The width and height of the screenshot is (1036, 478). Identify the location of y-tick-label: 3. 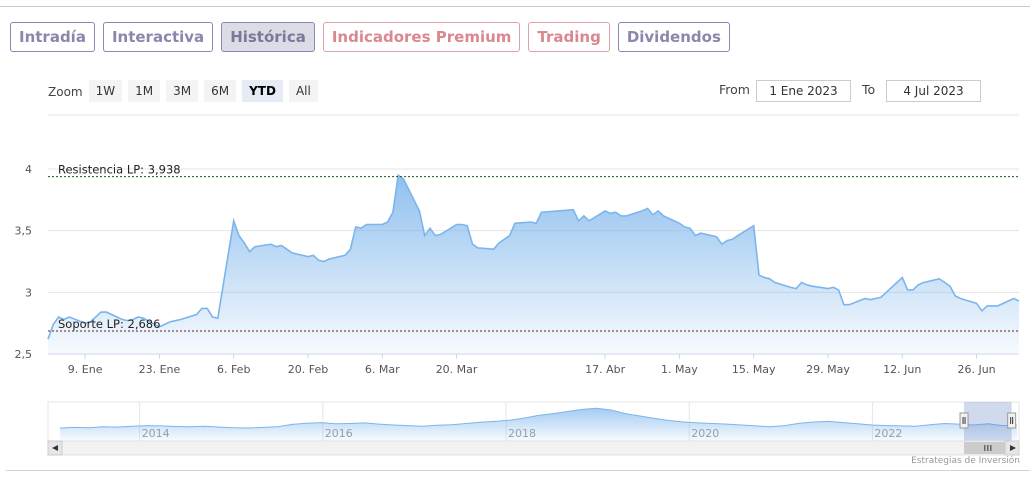
(28, 292).